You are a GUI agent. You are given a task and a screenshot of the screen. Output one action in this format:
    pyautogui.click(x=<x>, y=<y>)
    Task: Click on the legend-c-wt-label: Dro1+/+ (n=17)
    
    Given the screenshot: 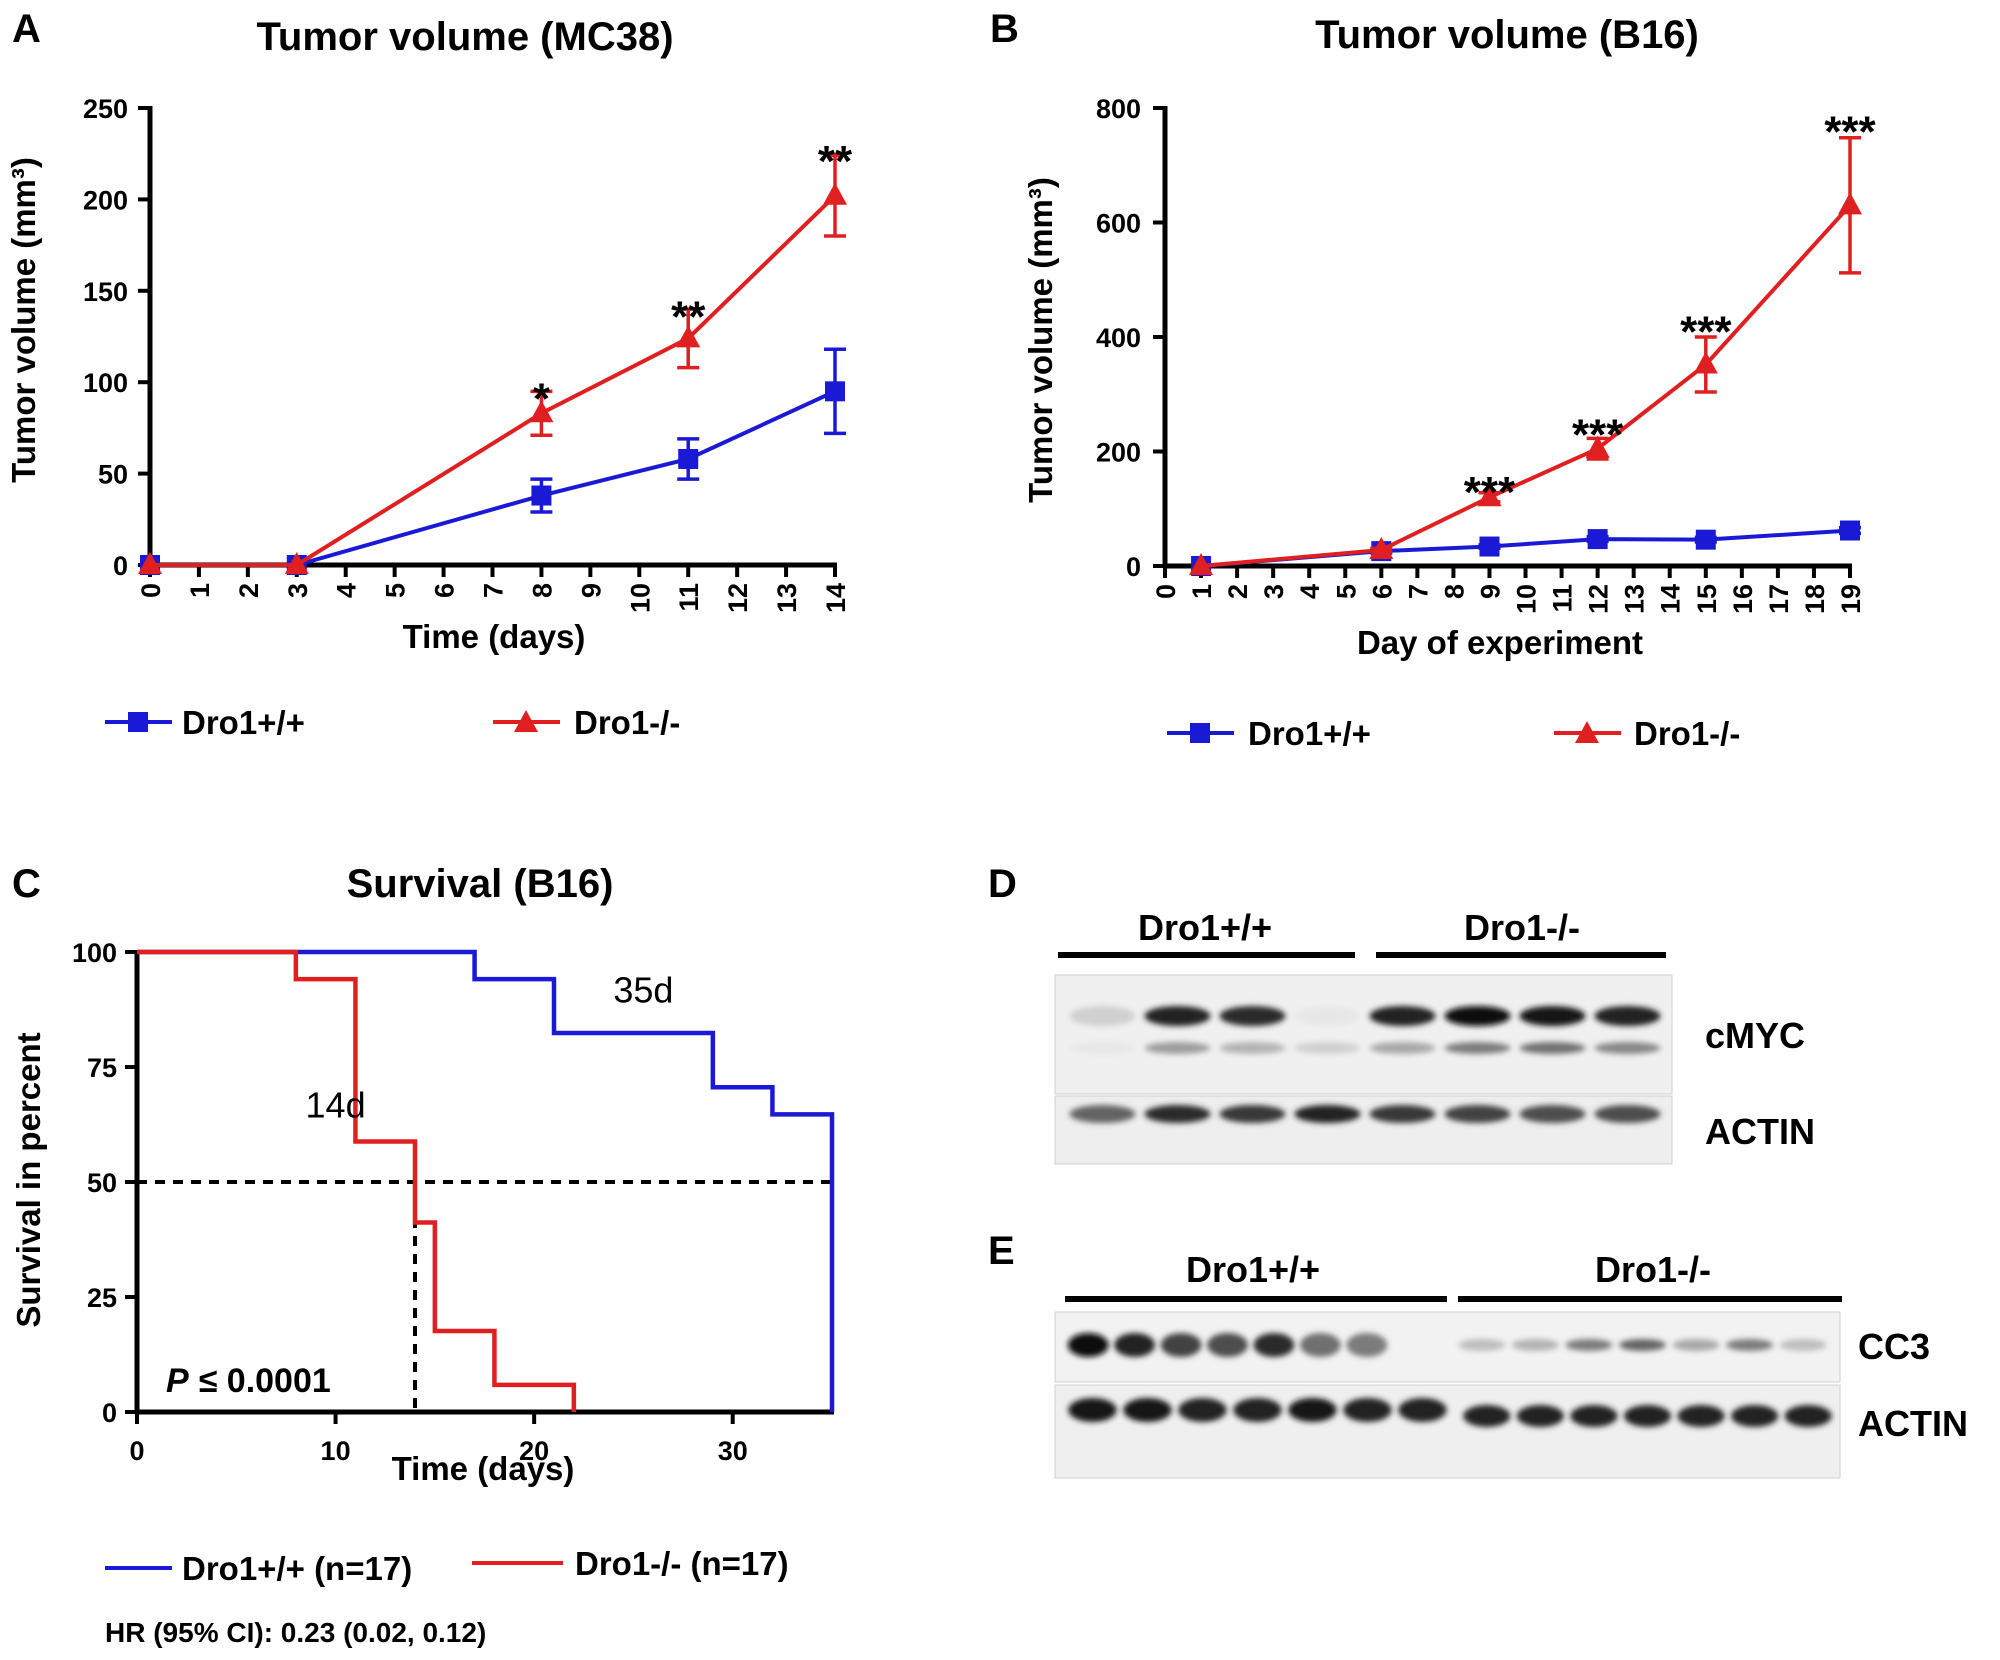 What is the action you would take?
    pyautogui.click(x=297, y=1568)
    